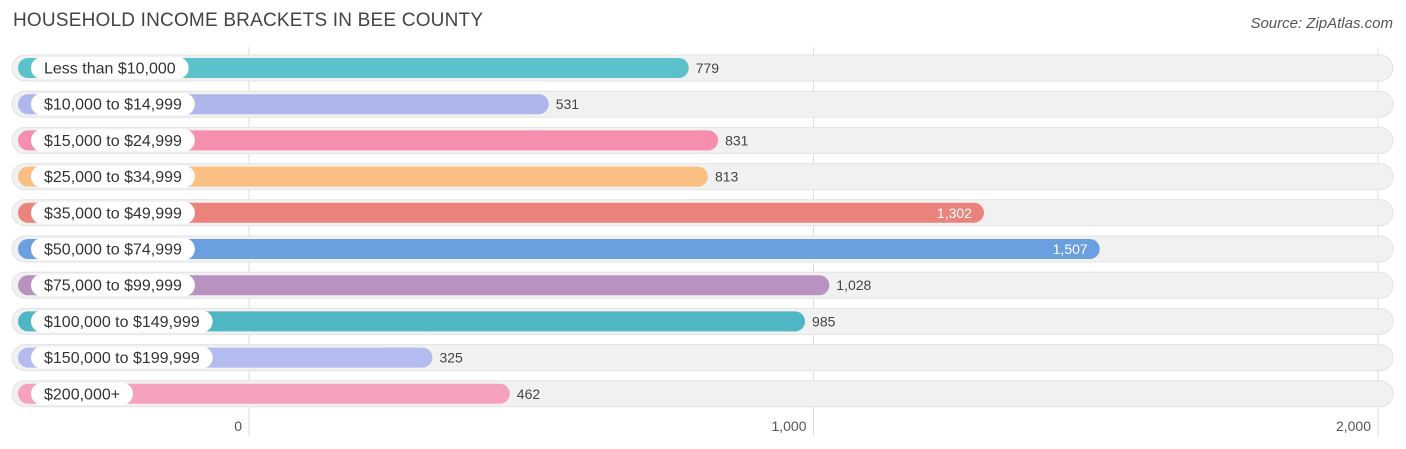 The height and width of the screenshot is (449, 1406). I want to click on value-label: 531, so click(568, 104).